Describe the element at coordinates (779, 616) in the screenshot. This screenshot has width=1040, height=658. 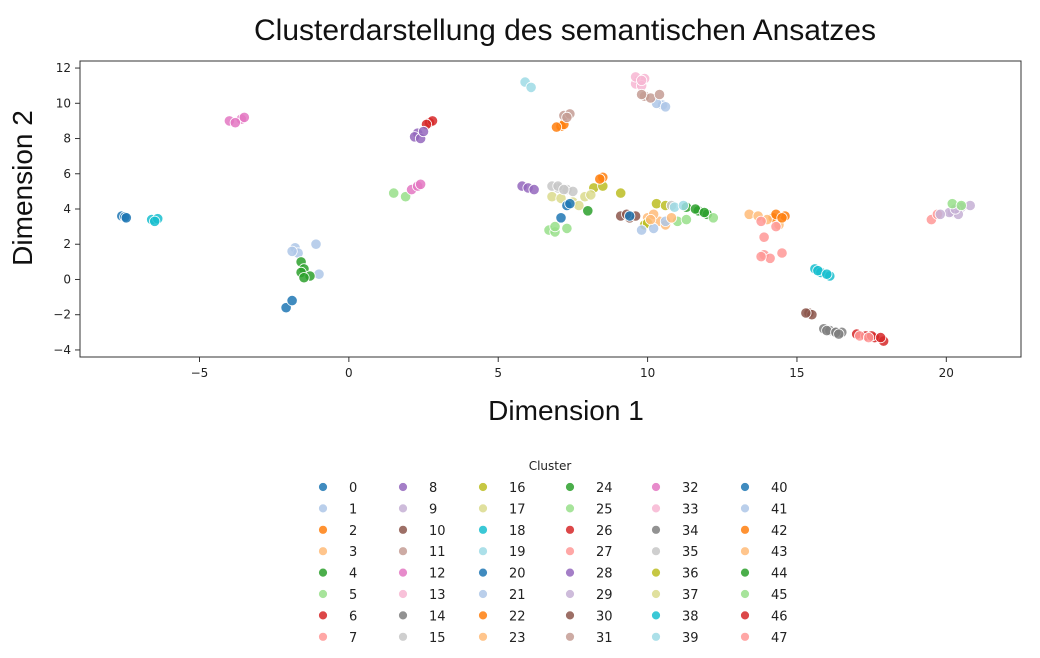
I see `legend-label: 46` at that location.